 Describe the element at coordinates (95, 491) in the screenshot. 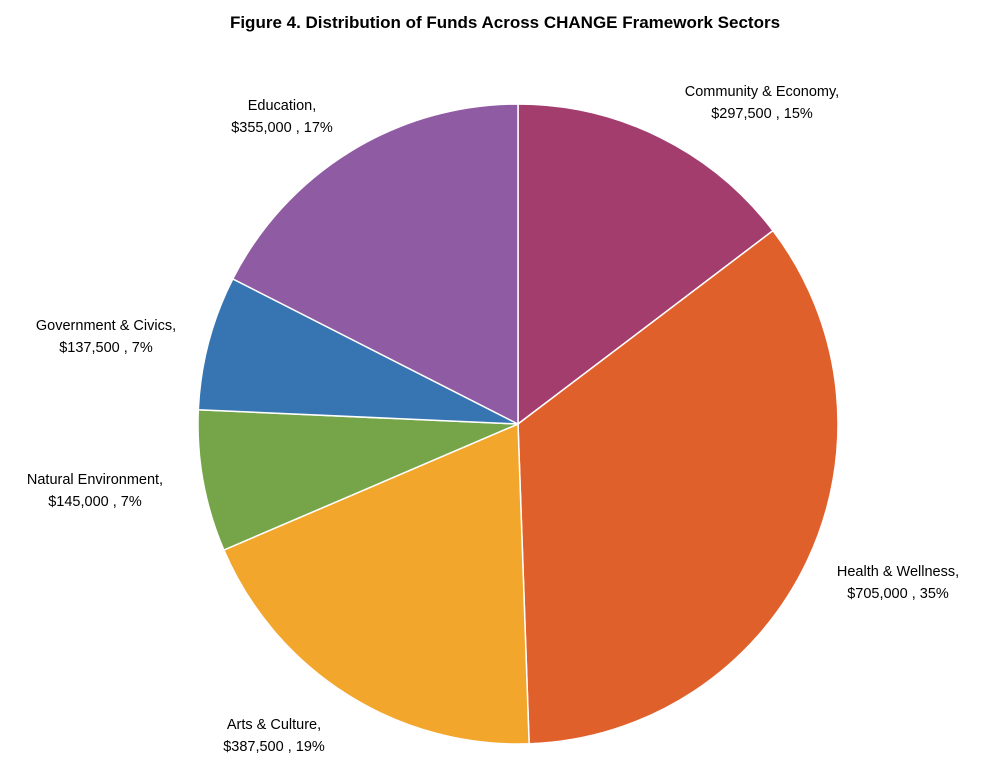

I see `data-label-natural-environment: Natural Environment, $145,000 , 7%` at that location.